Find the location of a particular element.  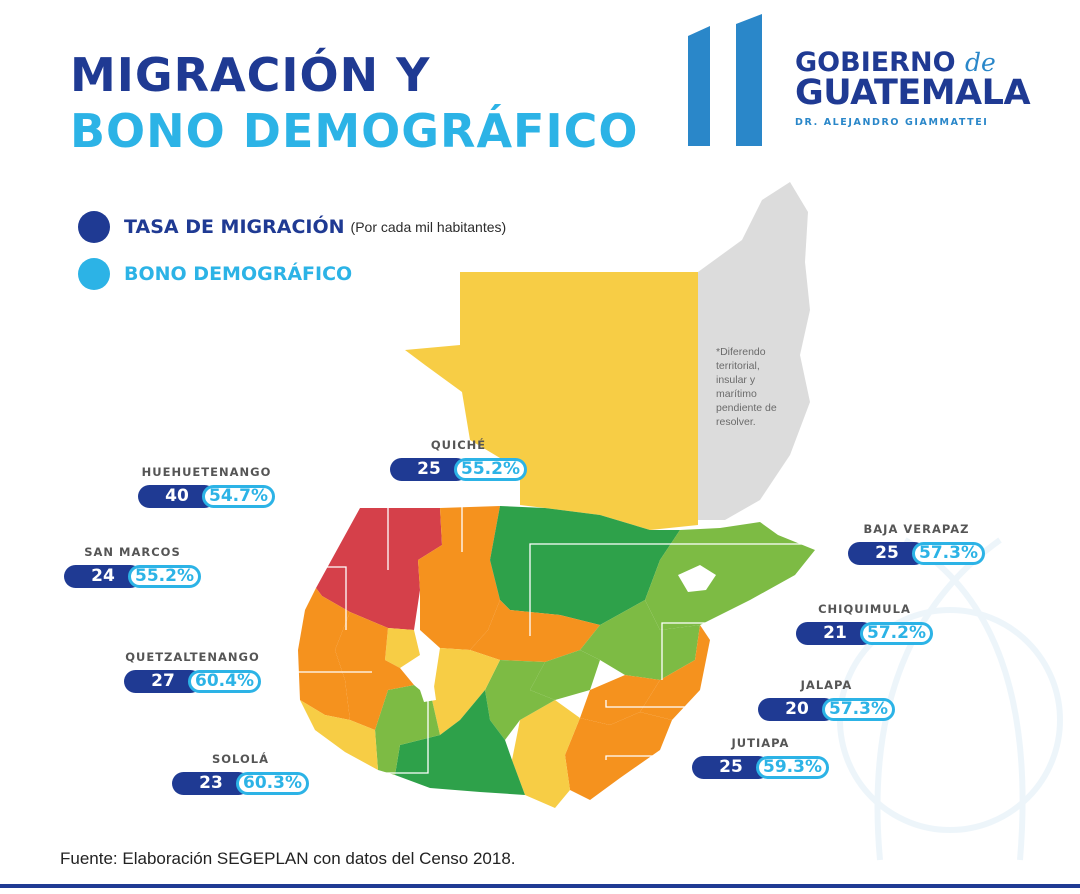

department-totonicapan is located at coordinates (402, 648).